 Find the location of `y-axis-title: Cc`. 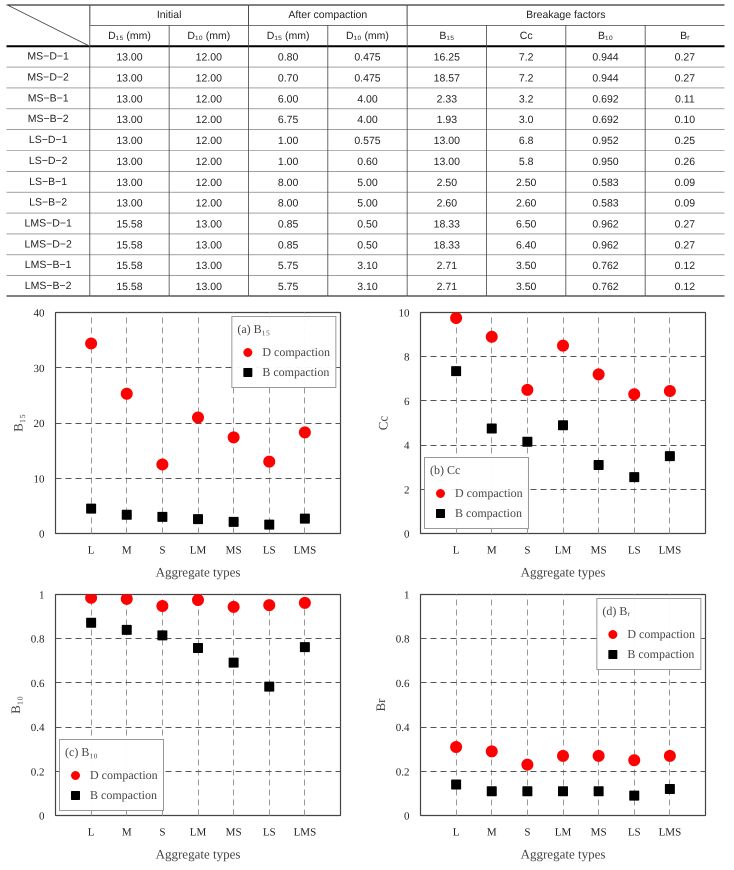

y-axis-title: Cc is located at coordinates (383, 423).